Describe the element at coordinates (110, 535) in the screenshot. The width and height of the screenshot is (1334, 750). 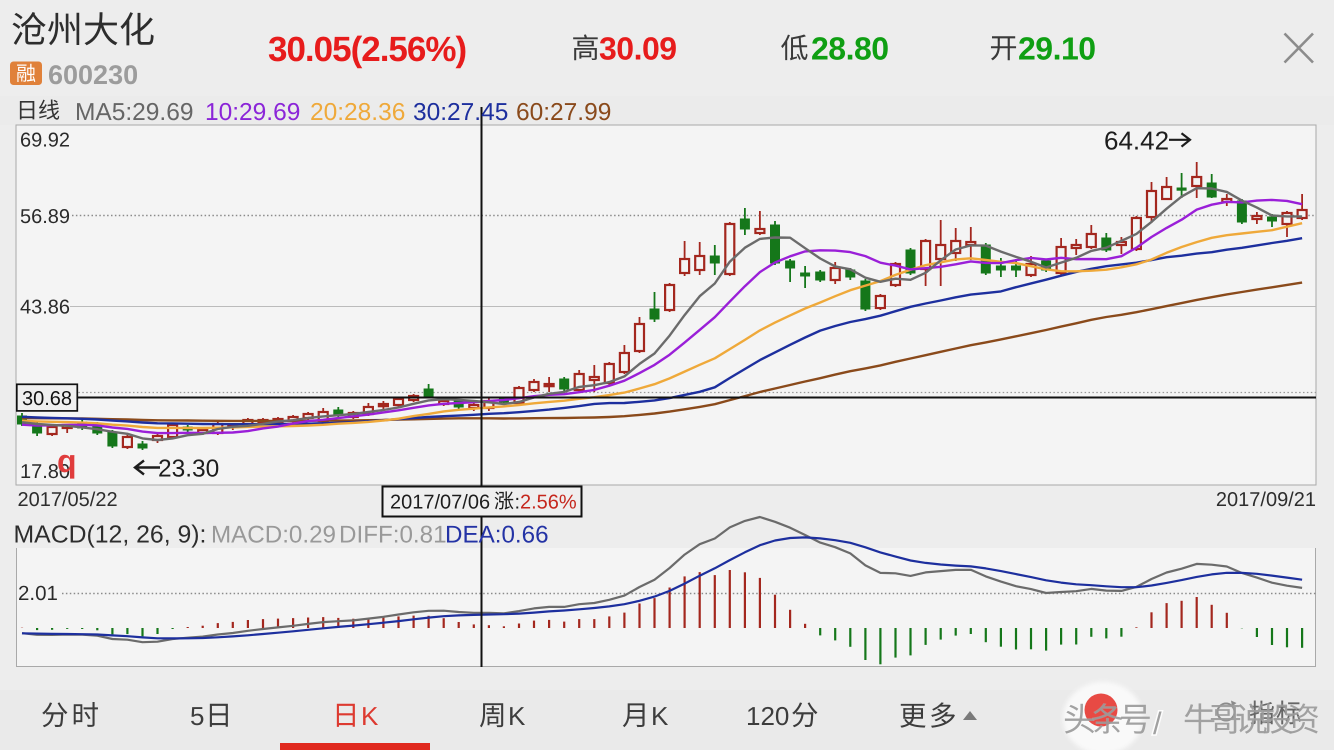
I see `svg-text: MACD(12, 26, 9):` at that location.